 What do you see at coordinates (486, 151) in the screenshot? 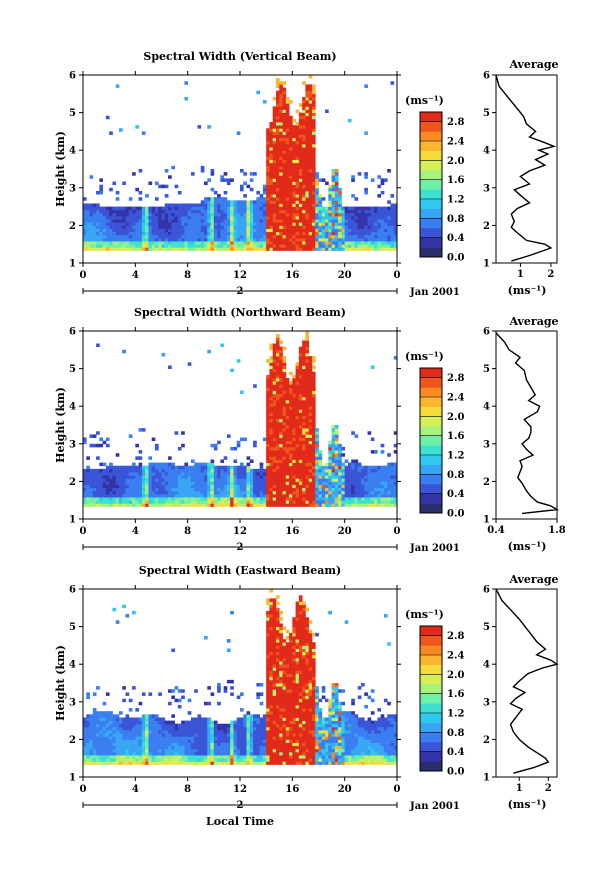
I see `profile-y-label: 4` at bounding box center [486, 151].